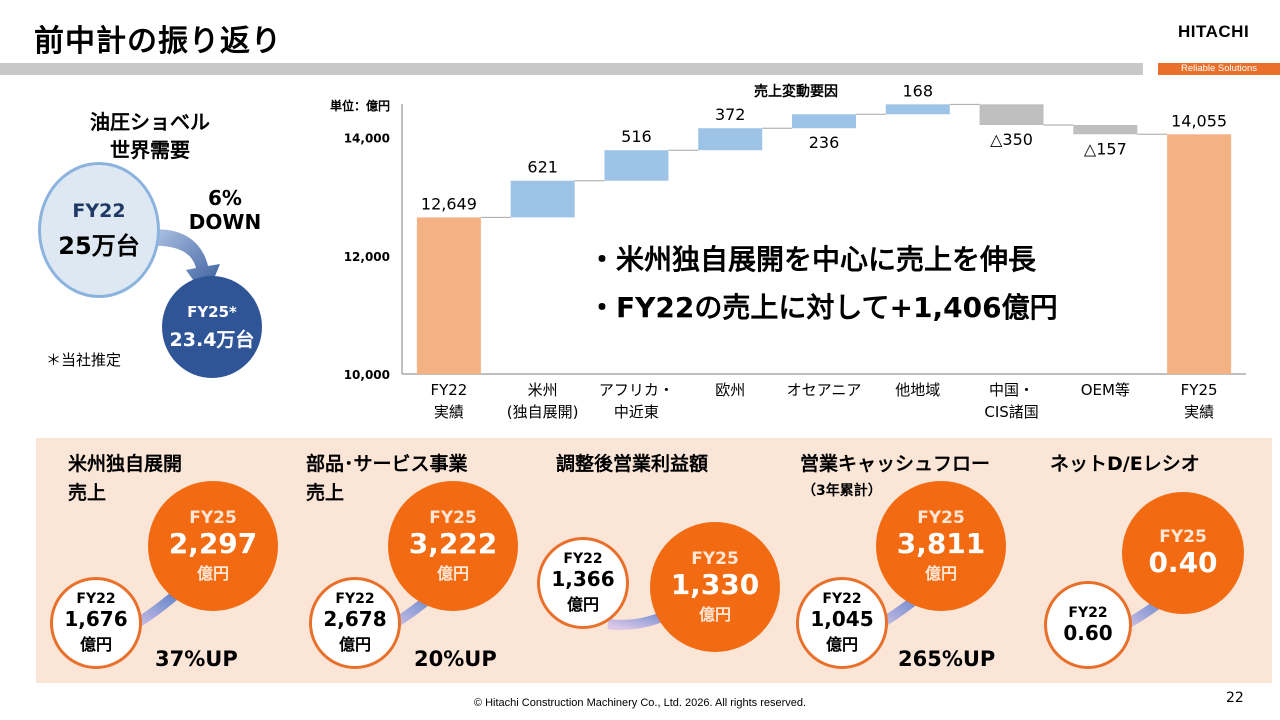 Image resolution: width=1280 pixels, height=720 pixels. Describe the element at coordinates (355, 619) in the screenshot. I see `kpi-1-fy22-value: 2,678` at that location.